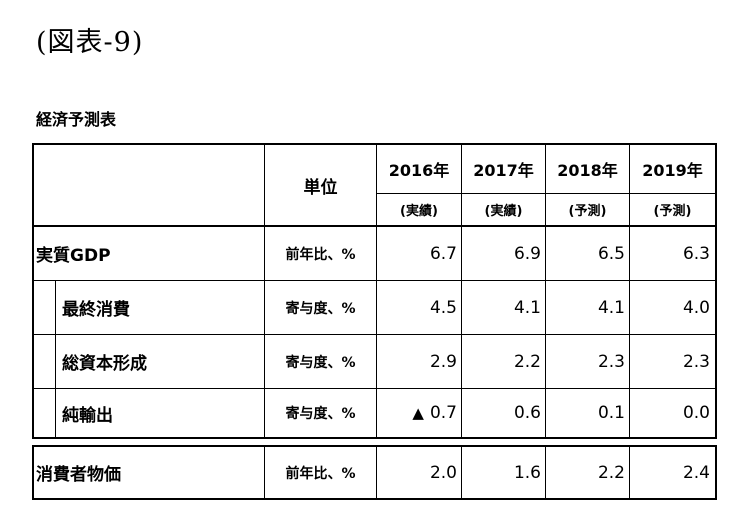 Image resolution: width=751 pixels, height=530 pixels. I want to click on table-cell-value: 6.7, so click(443, 253).